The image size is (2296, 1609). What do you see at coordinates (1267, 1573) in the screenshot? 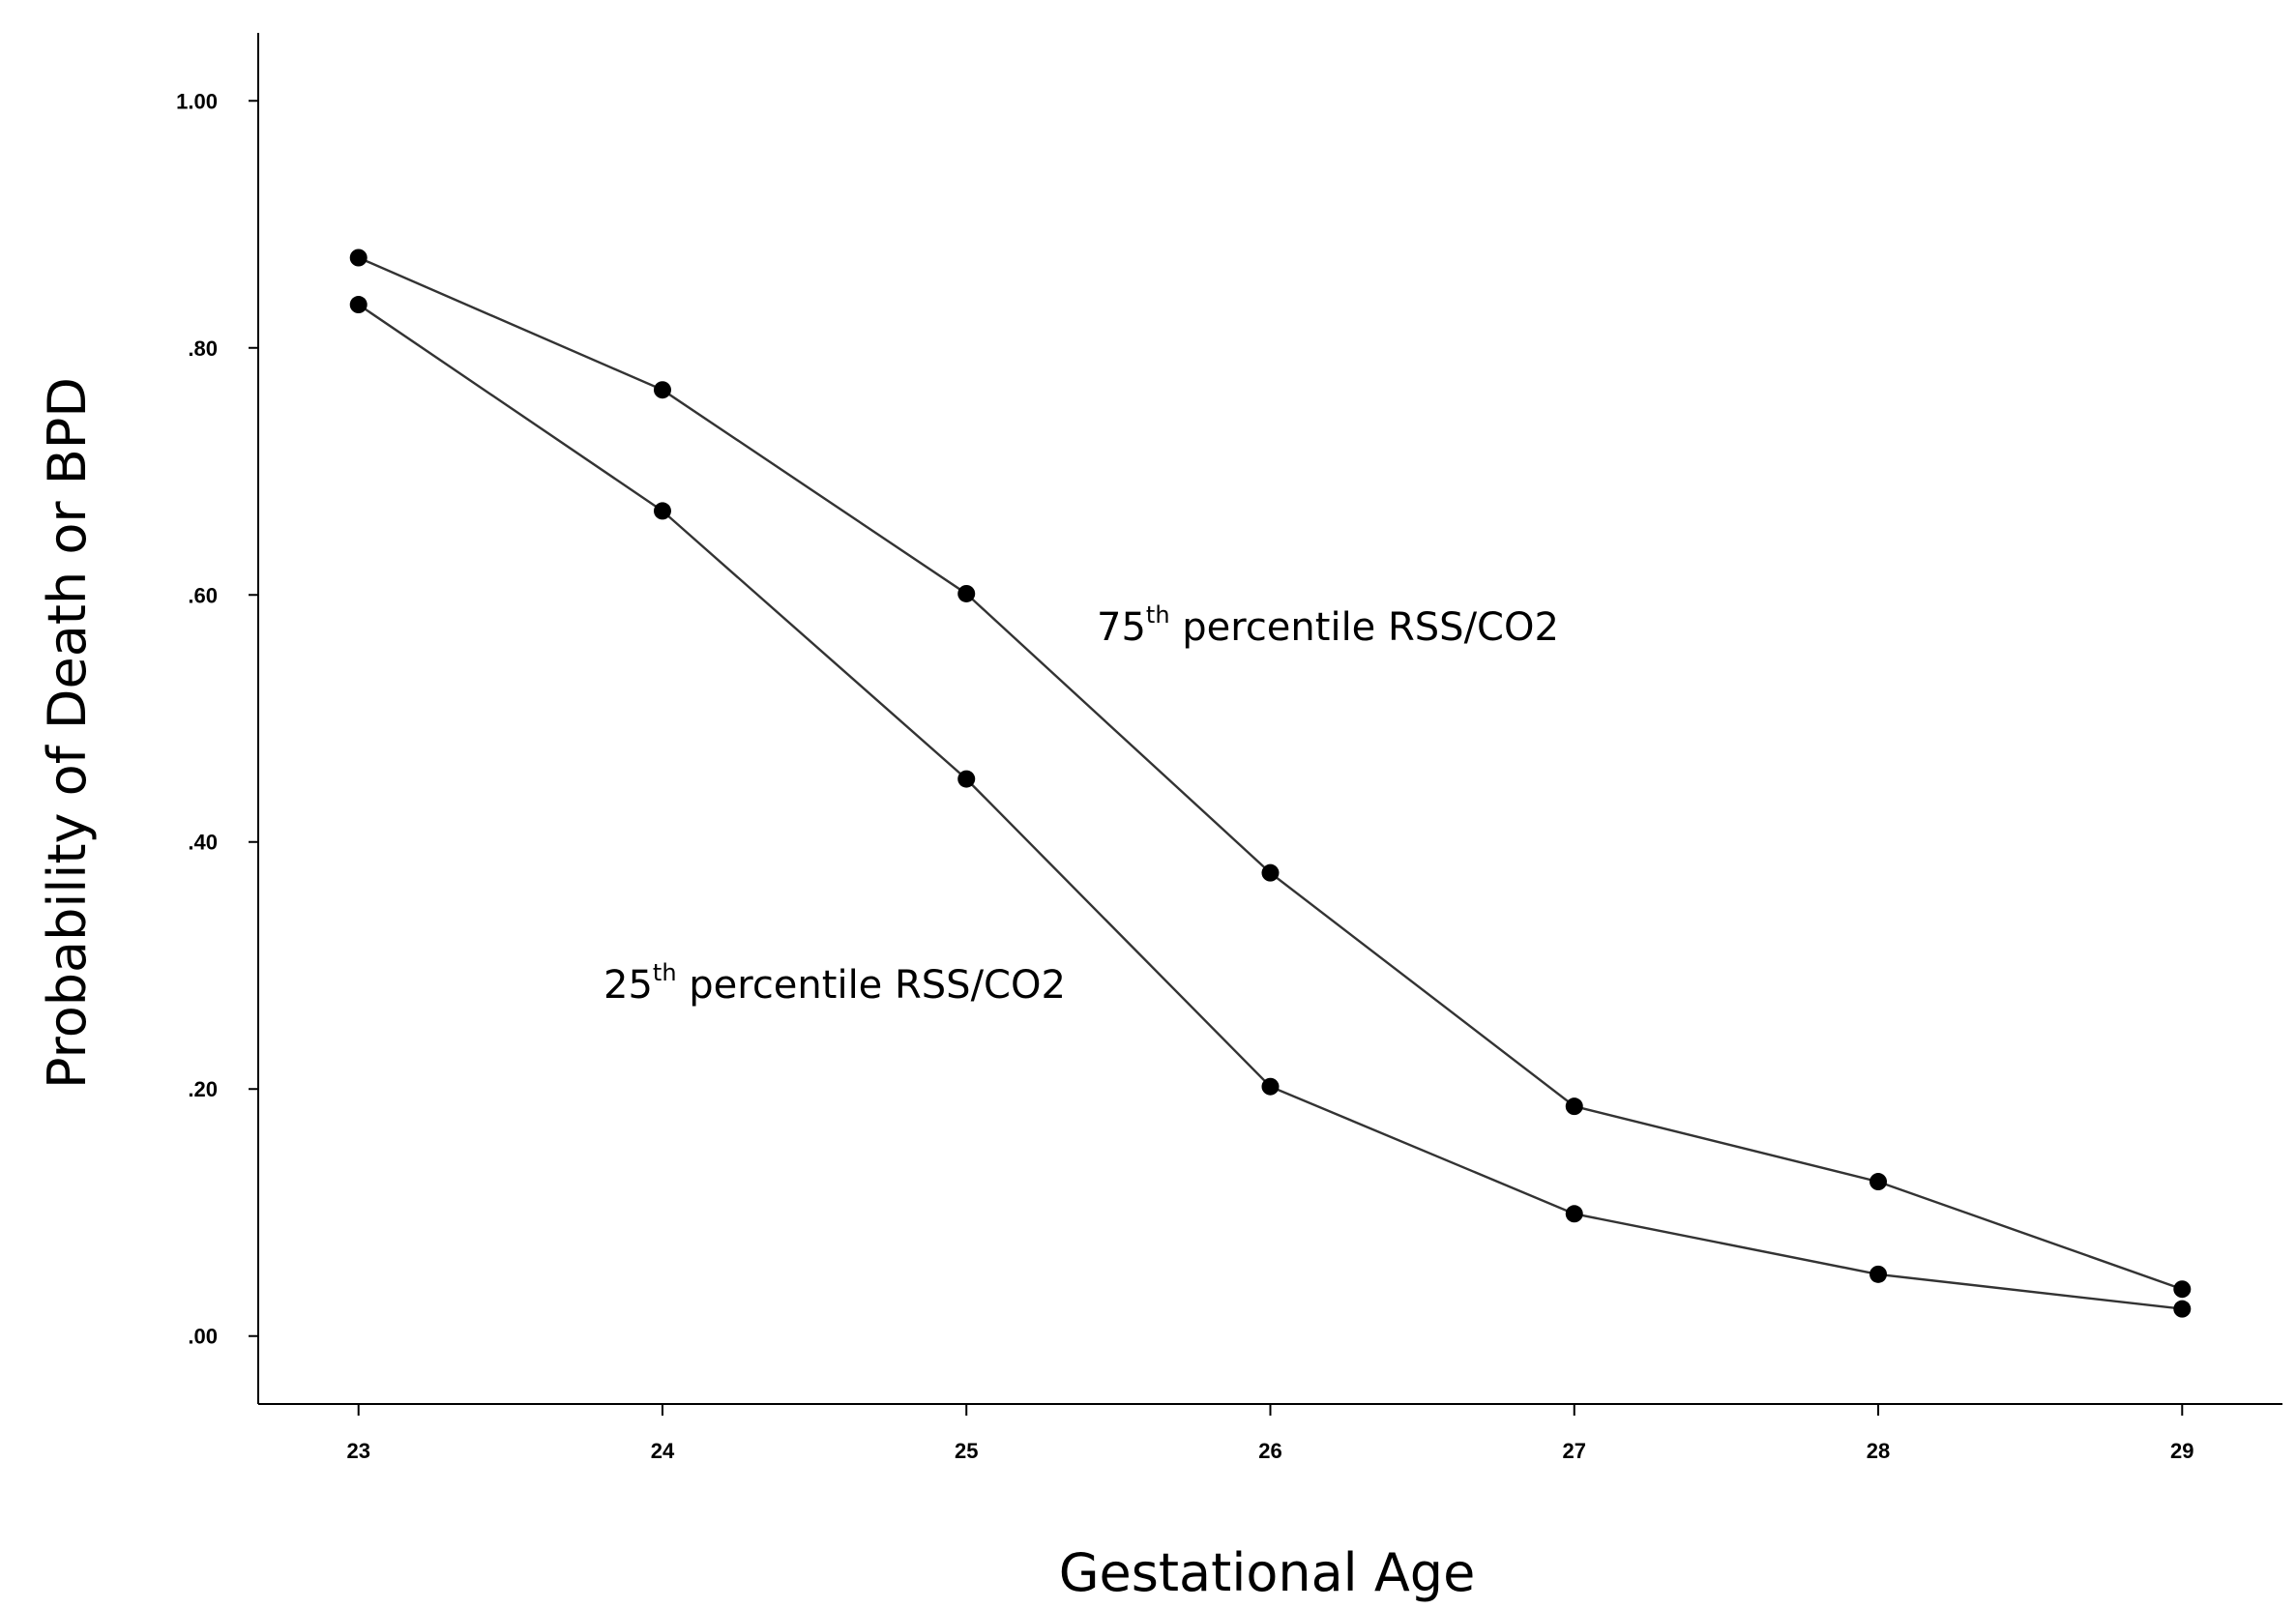
I see `x-axis-title: Gestational Age` at bounding box center [1267, 1573].